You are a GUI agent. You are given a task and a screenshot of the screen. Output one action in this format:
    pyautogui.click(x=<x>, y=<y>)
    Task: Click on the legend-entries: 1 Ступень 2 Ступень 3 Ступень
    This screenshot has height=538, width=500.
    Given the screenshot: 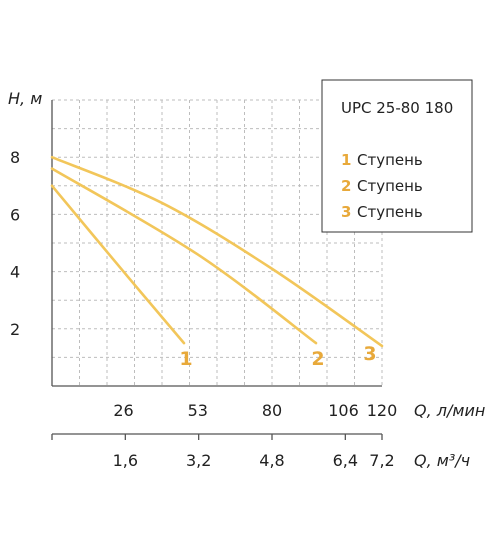 What is the action you would take?
    pyautogui.click(x=382, y=186)
    